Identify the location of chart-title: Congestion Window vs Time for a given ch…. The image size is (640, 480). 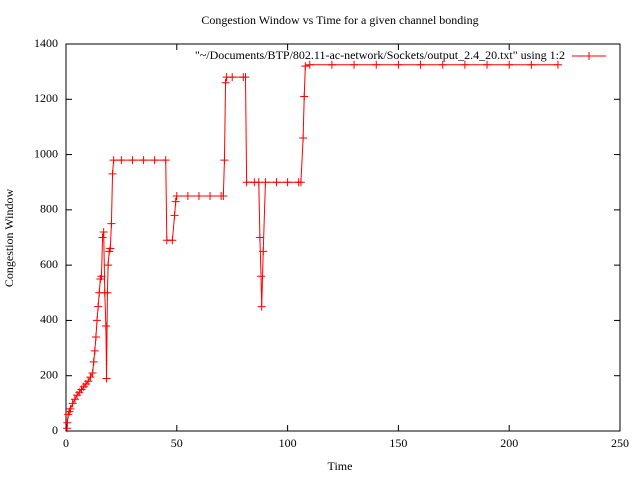
(339, 20).